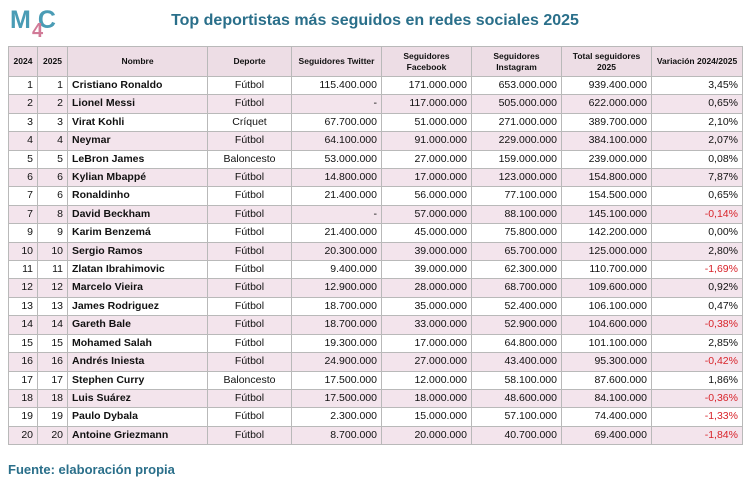 Image resolution: width=750 pixels, height=483 pixels. Describe the element at coordinates (516, 178) in the screenshot. I see `instagram-cell: 123.000.000` at that location.